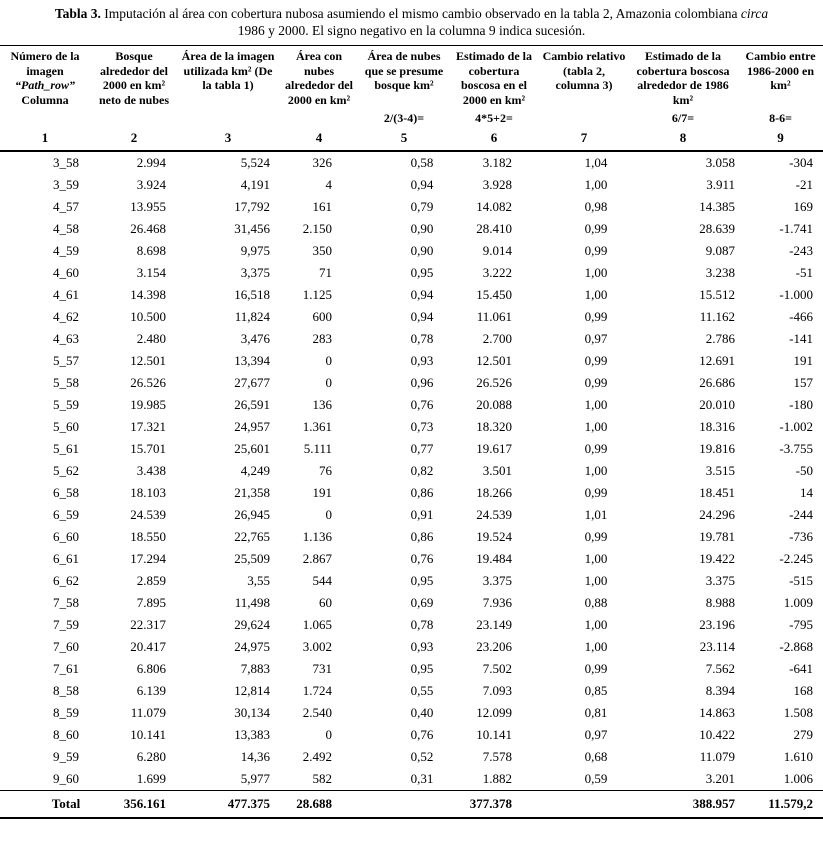  What do you see at coordinates (252, 426) in the screenshot?
I see `value-cell: 24,957` at bounding box center [252, 426].